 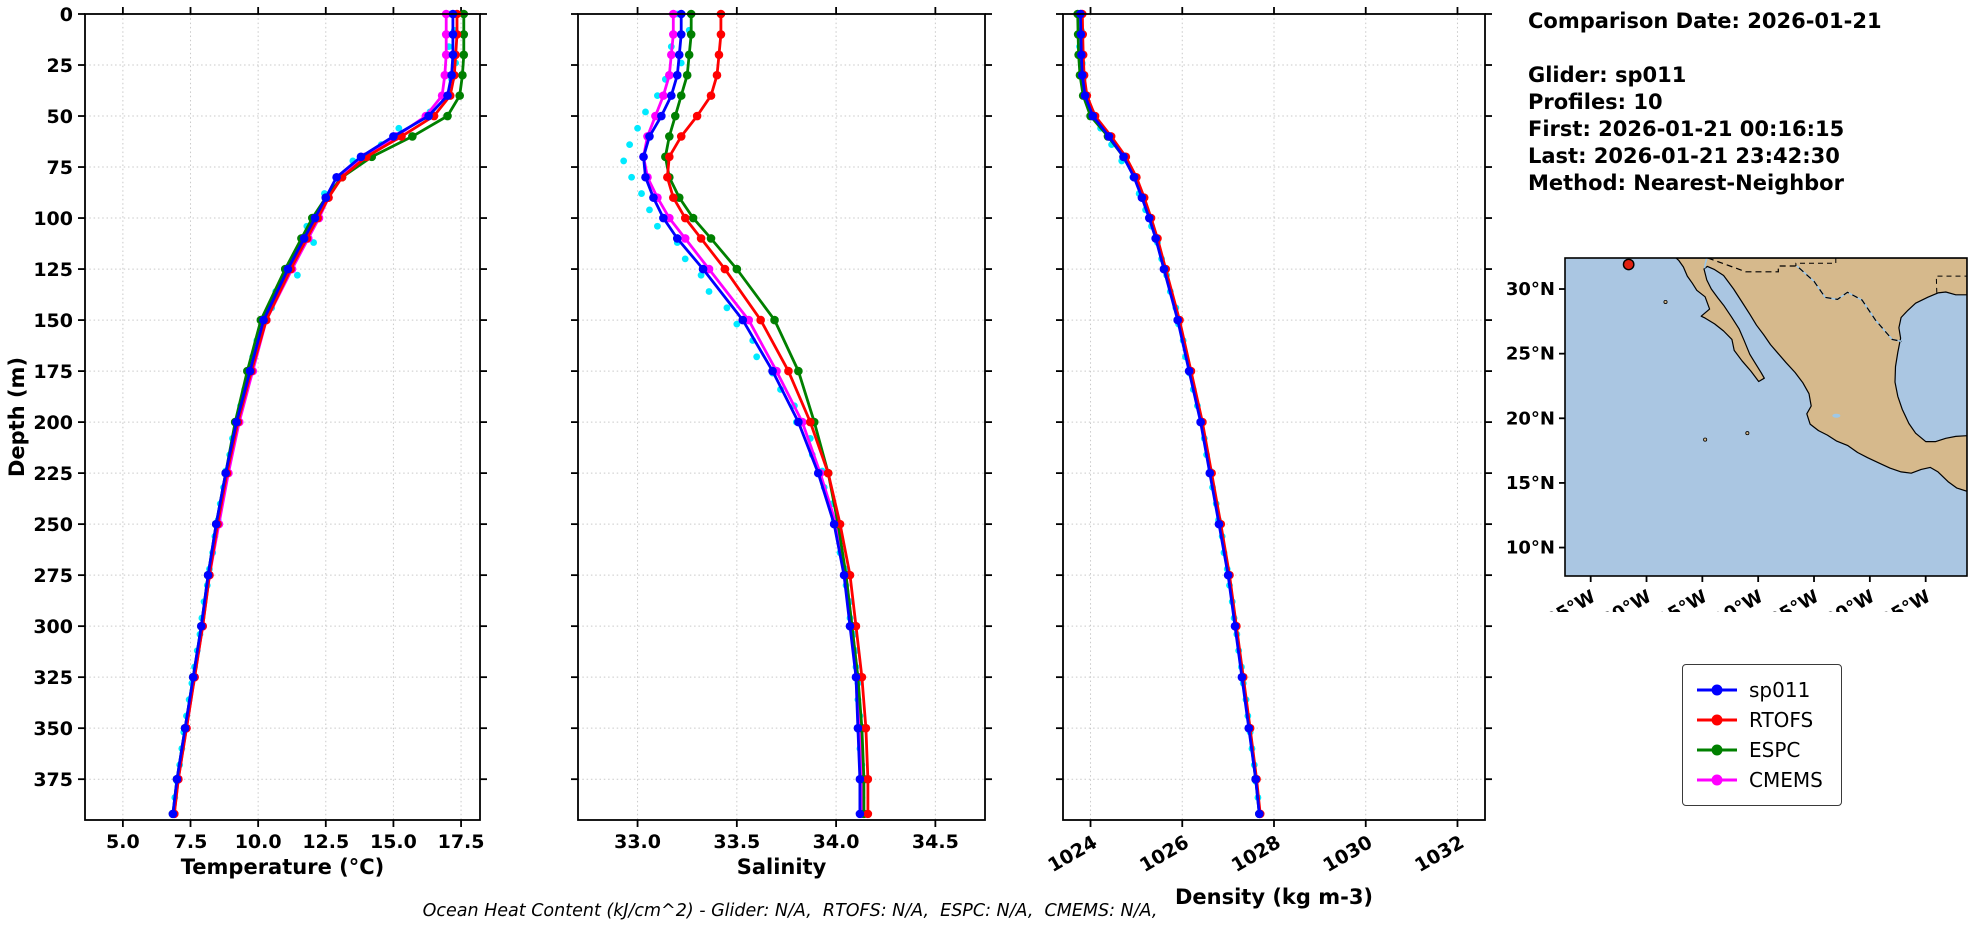 I want to click on x-tick-label: 15.0, so click(x=393, y=842).